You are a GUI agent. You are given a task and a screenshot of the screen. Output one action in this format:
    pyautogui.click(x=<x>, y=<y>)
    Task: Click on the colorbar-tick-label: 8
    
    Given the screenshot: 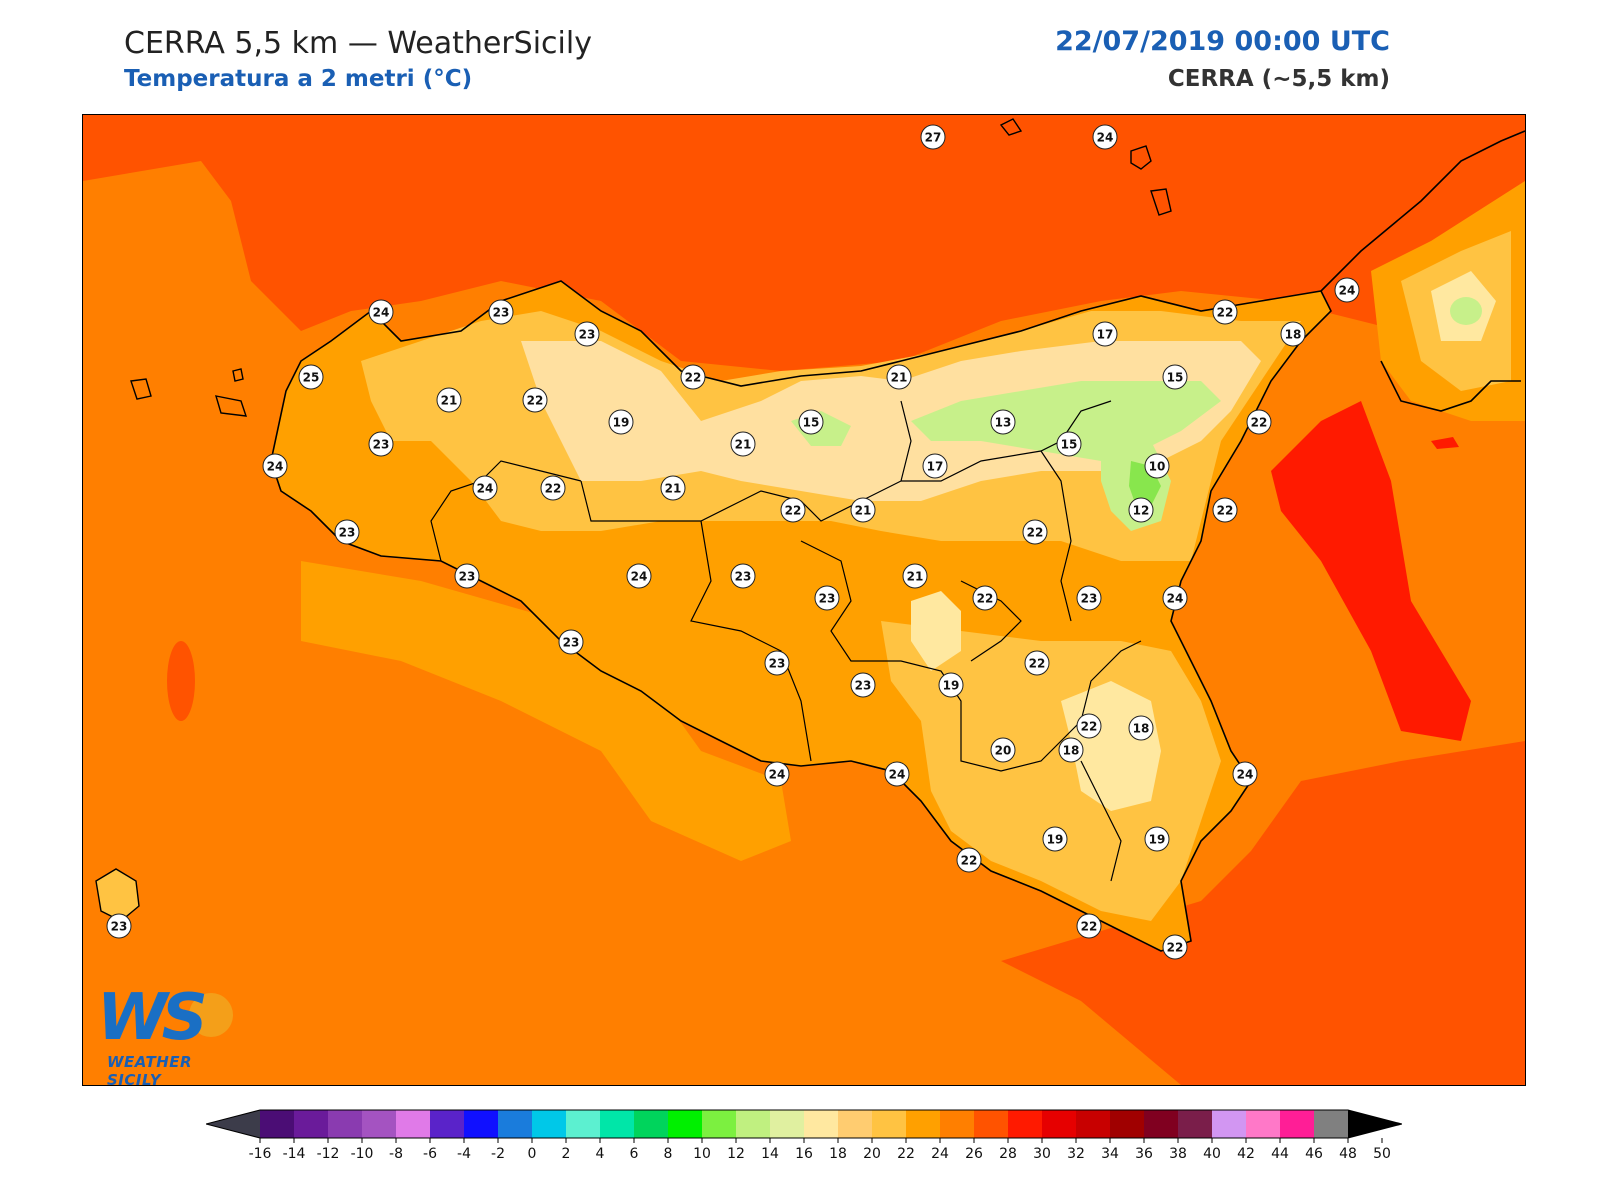 What is the action you would take?
    pyautogui.click(x=668, y=1154)
    